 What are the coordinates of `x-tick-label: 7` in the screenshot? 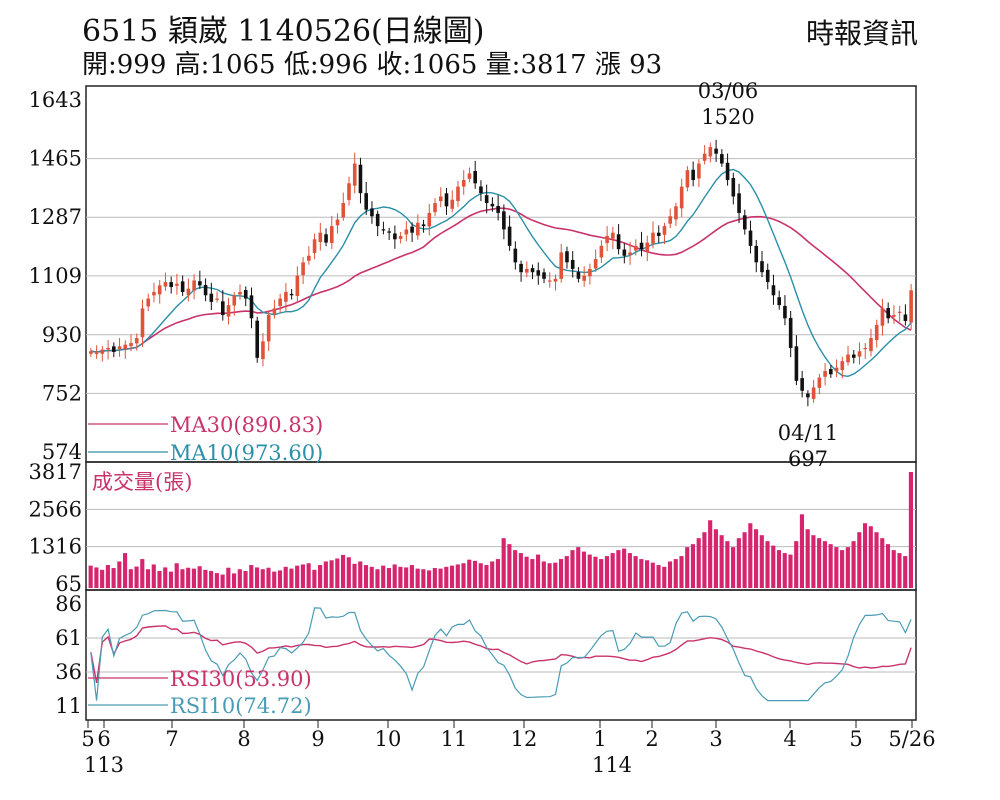 It's located at (171, 739).